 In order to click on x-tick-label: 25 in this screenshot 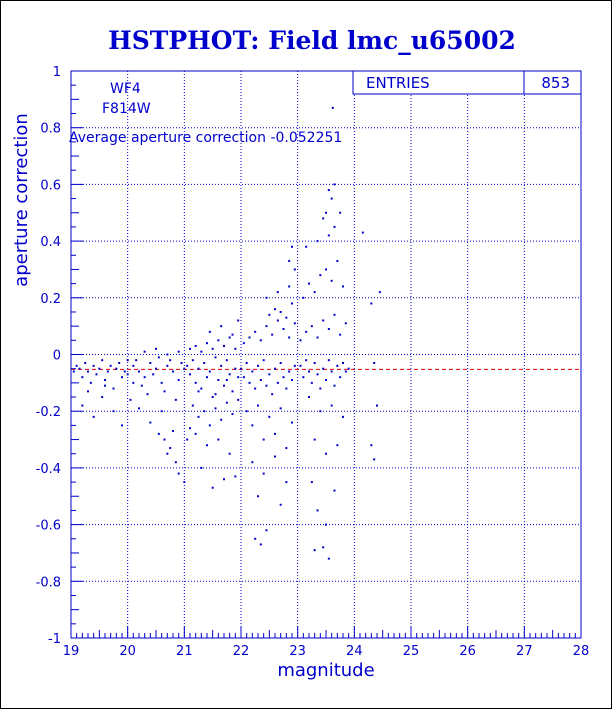, I will do `click(411, 651)`.